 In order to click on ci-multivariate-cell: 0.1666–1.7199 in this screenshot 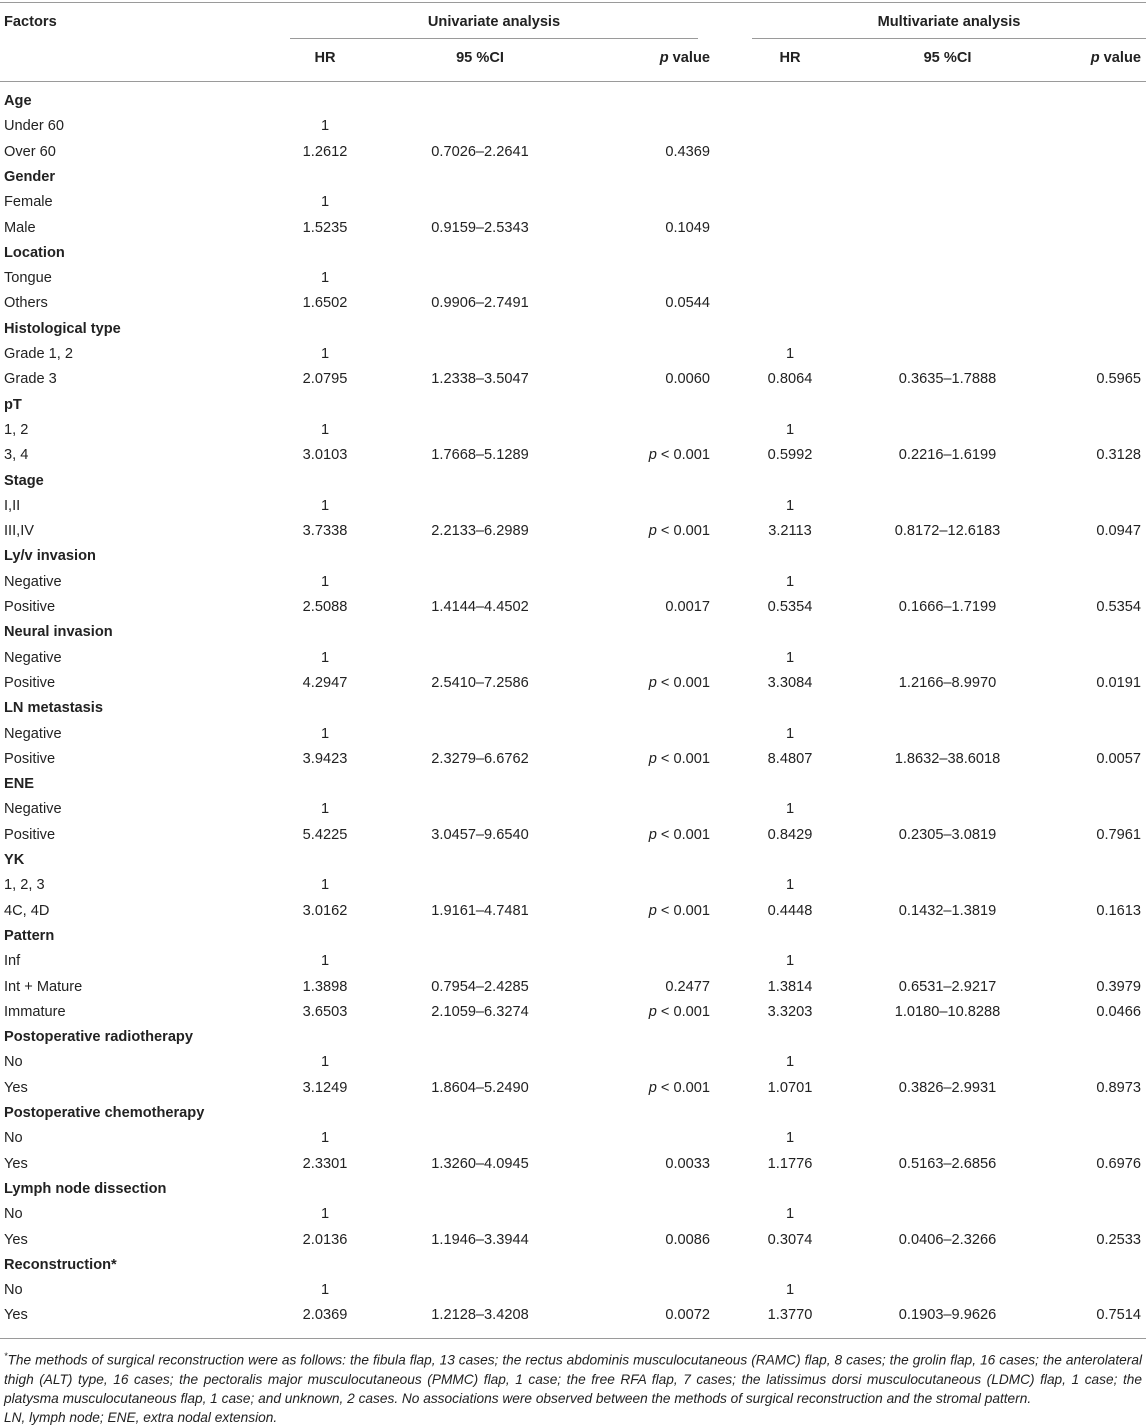, I will do `click(947, 607)`.